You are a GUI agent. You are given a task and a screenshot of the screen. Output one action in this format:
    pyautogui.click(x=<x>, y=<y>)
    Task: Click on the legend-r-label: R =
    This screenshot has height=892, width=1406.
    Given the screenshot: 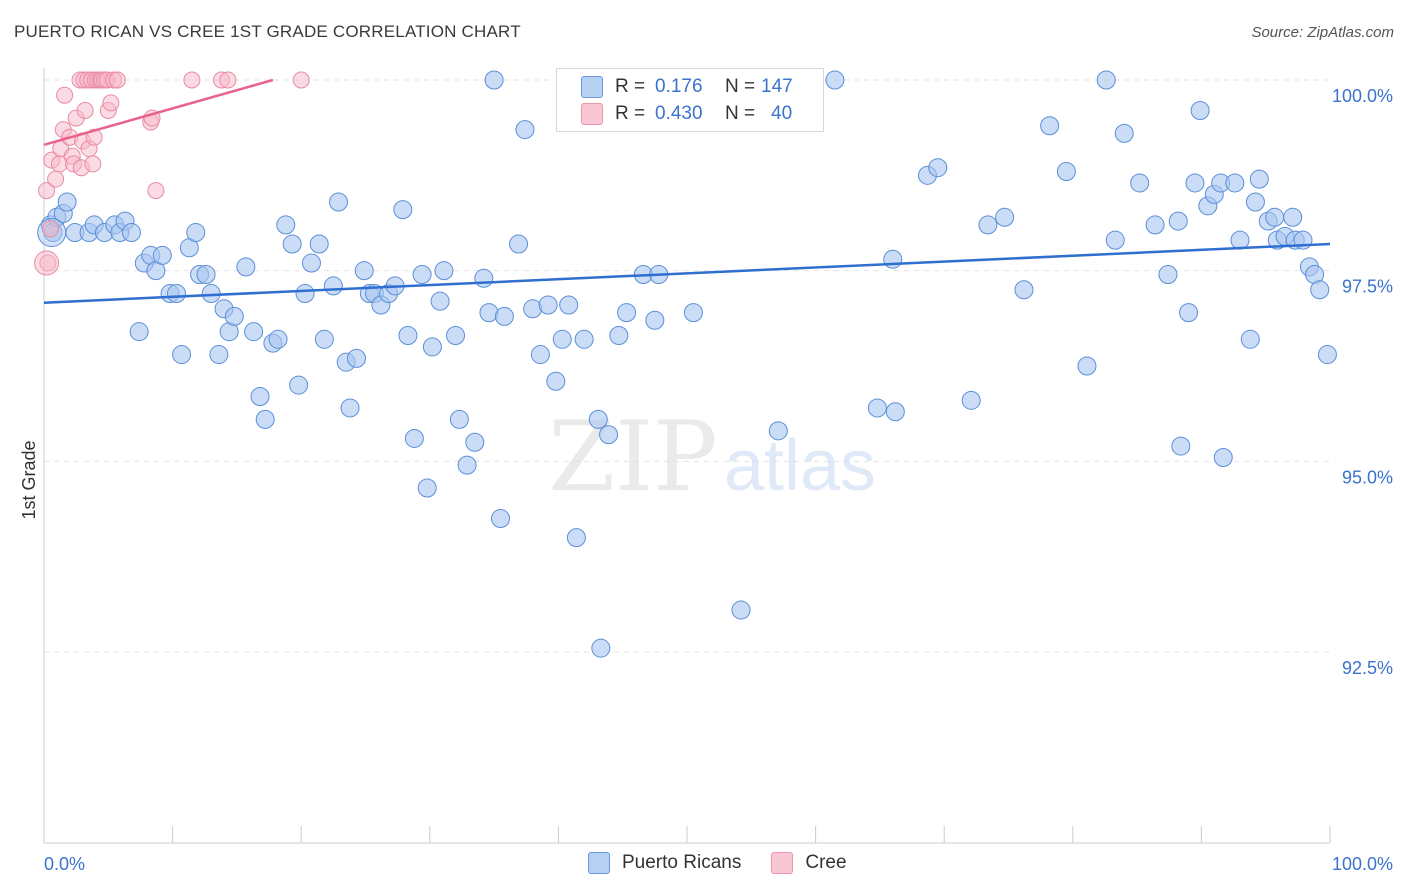 What is the action you would take?
    pyautogui.click(x=630, y=86)
    